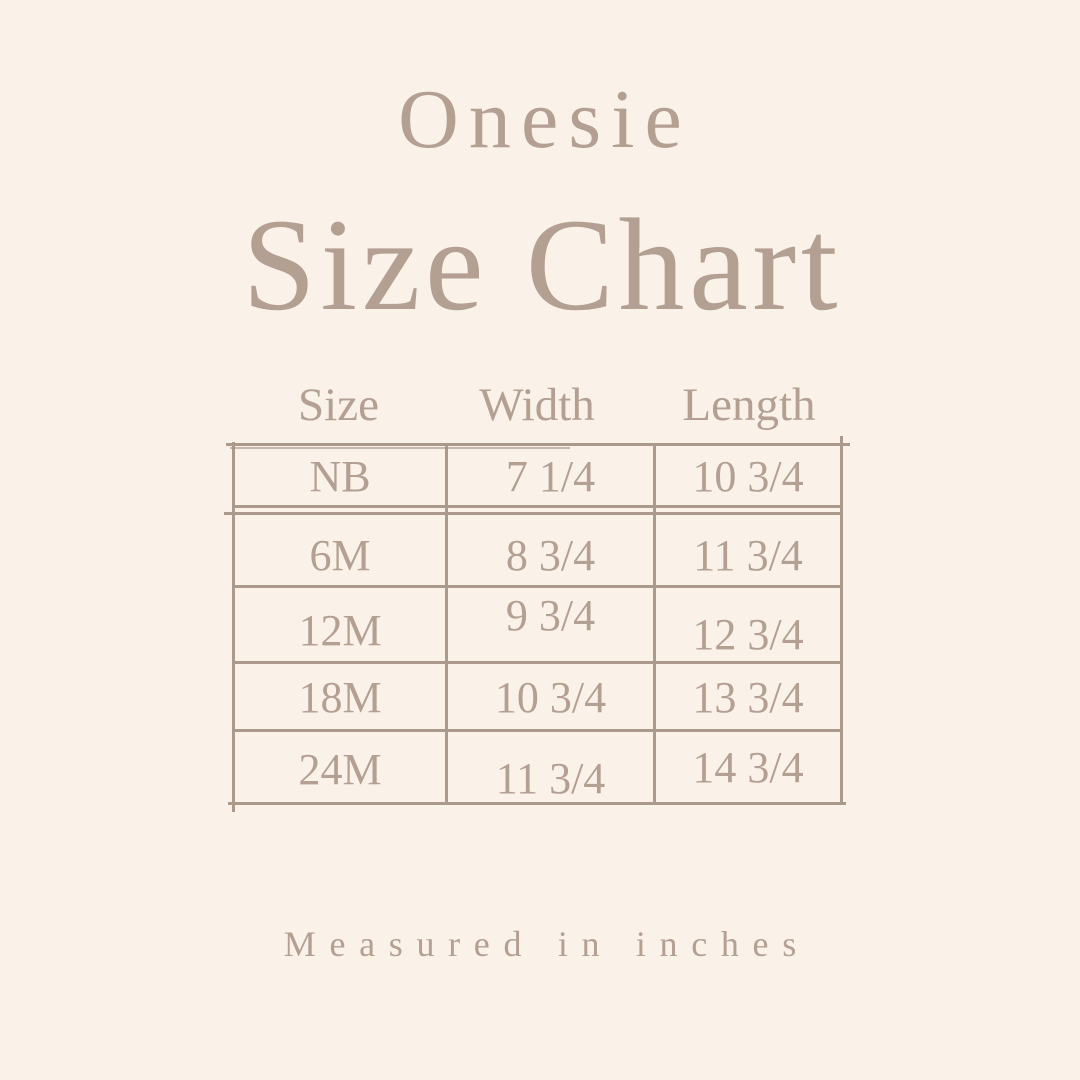  What do you see at coordinates (550, 476) in the screenshot?
I see `table-cell-width: 7 1/4` at bounding box center [550, 476].